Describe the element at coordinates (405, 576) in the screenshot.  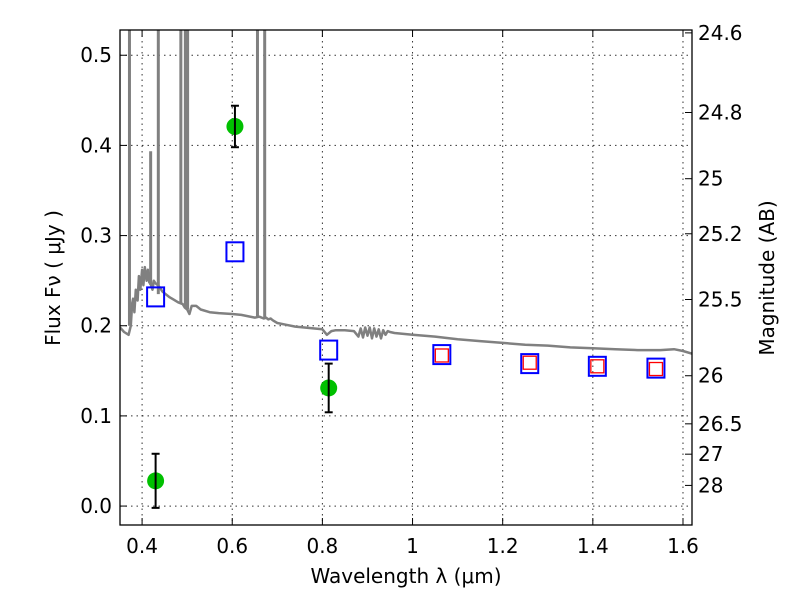
I see `x-axis-title: Wavelength λ (μm)` at that location.